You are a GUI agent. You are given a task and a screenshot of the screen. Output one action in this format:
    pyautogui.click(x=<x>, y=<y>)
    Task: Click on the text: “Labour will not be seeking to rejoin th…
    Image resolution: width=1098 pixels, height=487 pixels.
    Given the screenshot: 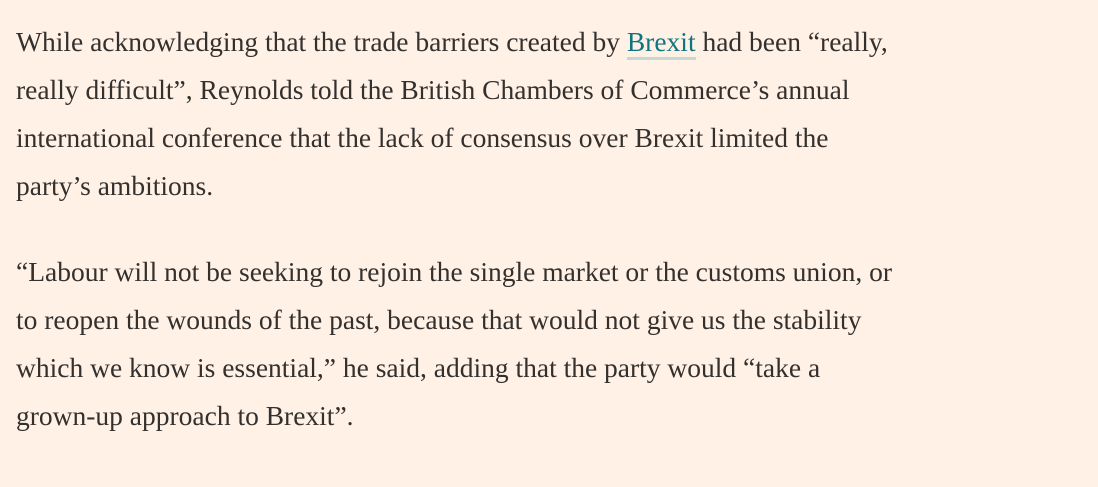 What is the action you would take?
    pyautogui.click(x=454, y=271)
    